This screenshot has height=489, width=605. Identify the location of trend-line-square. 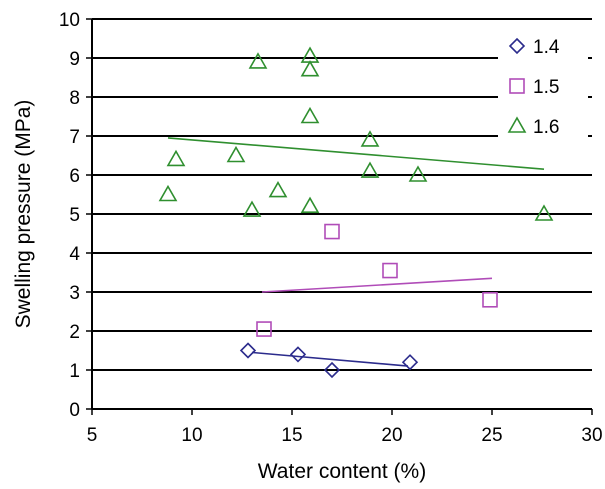
(377, 285).